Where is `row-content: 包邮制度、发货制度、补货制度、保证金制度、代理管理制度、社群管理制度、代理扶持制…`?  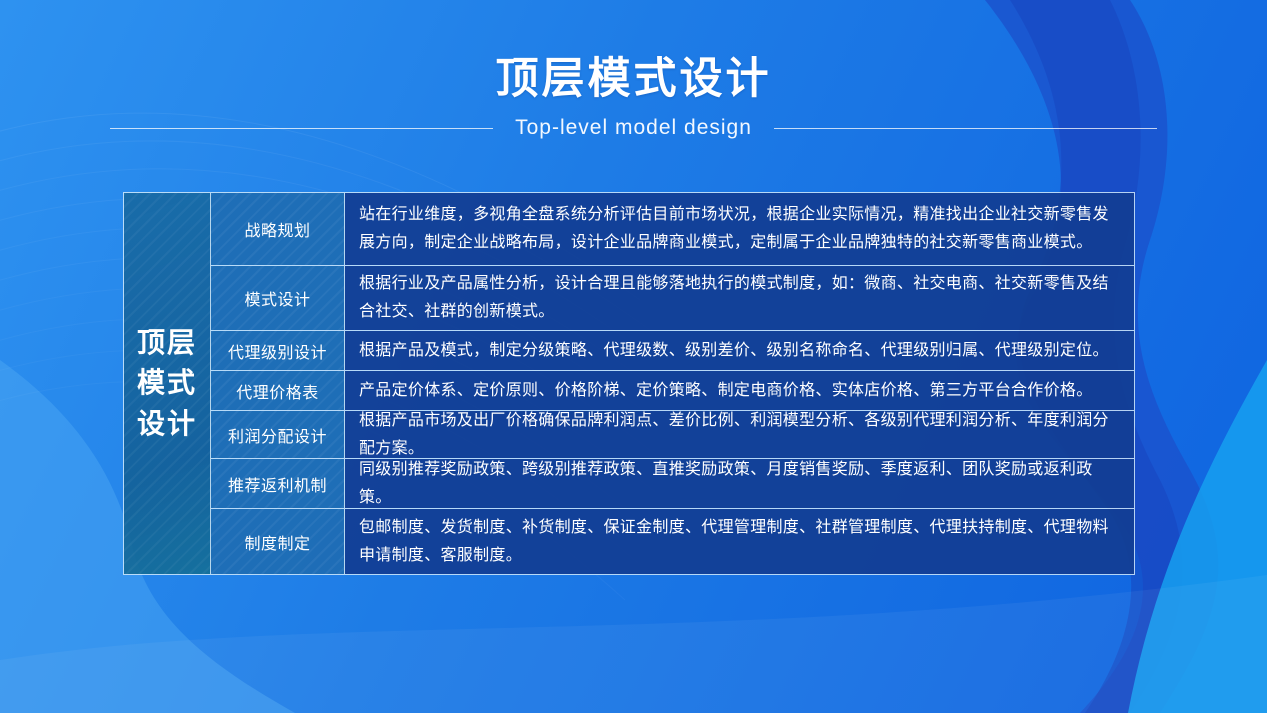
row-content: 包邮制度、发货制度、补货制度、保证金制度、代理管理制度、社群管理制度、代理扶持制… is located at coordinates (739, 541).